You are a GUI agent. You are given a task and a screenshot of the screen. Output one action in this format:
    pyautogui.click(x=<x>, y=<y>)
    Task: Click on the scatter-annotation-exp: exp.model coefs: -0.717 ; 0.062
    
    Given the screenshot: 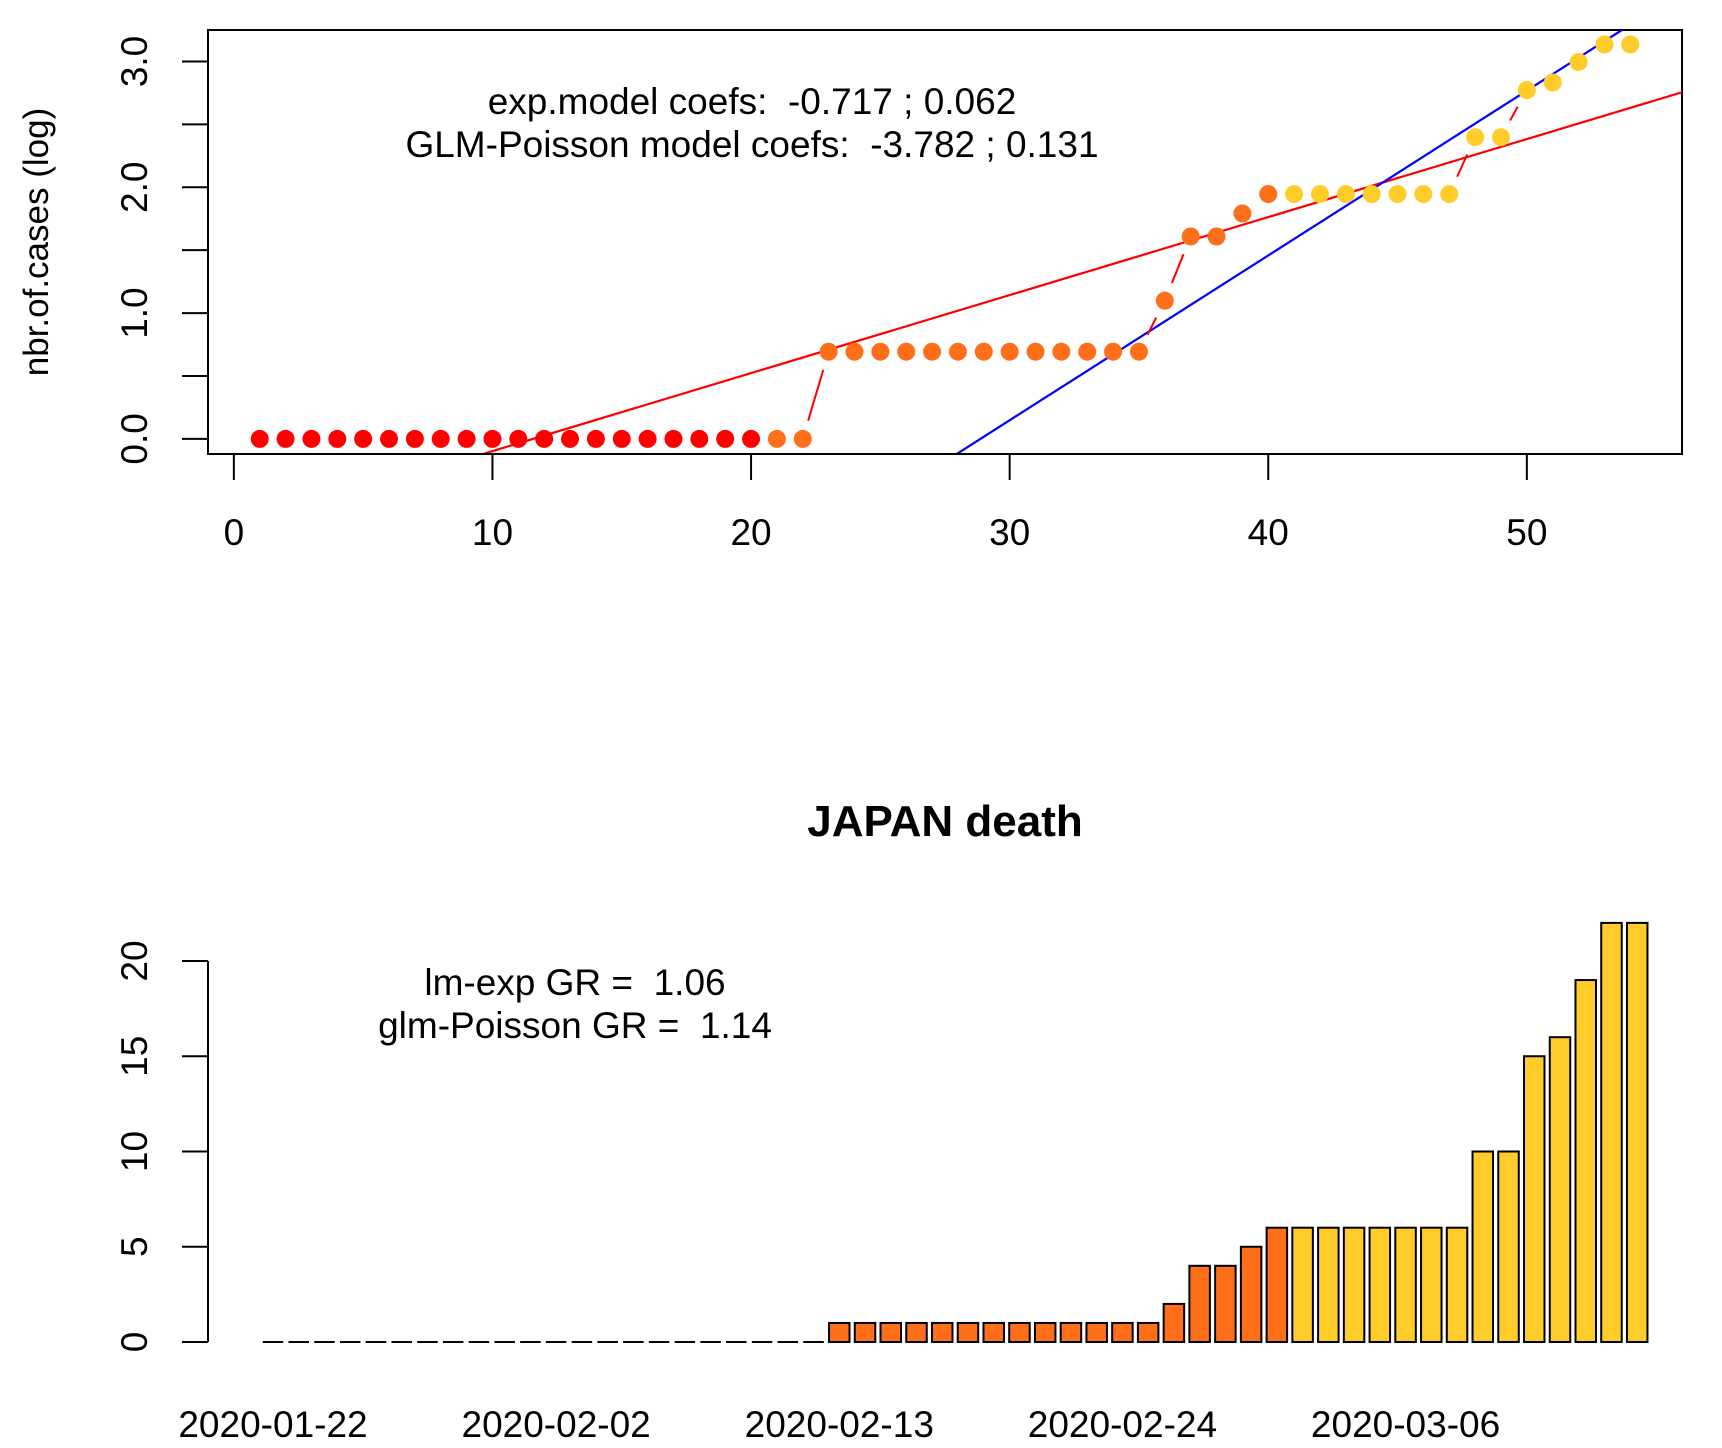 What is the action you would take?
    pyautogui.click(x=752, y=101)
    